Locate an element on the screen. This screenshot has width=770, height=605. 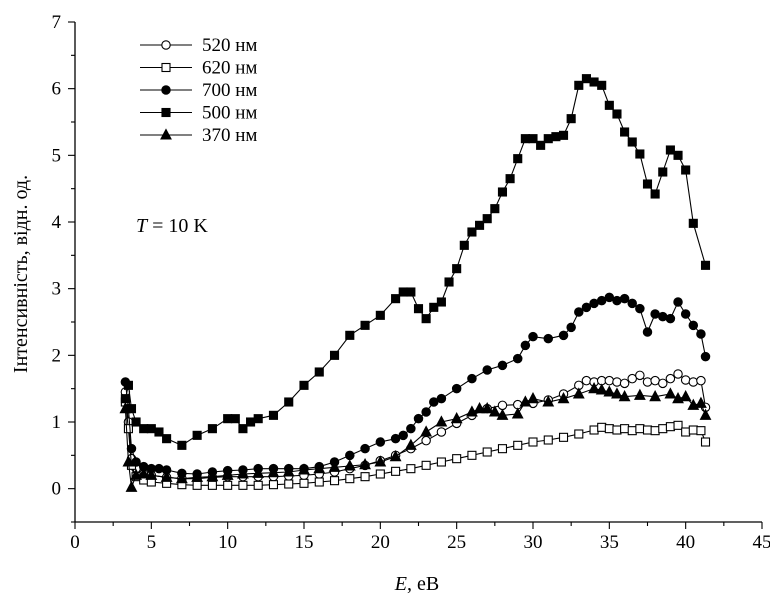
y-tick-label: 2 is located at coordinates (57, 355).